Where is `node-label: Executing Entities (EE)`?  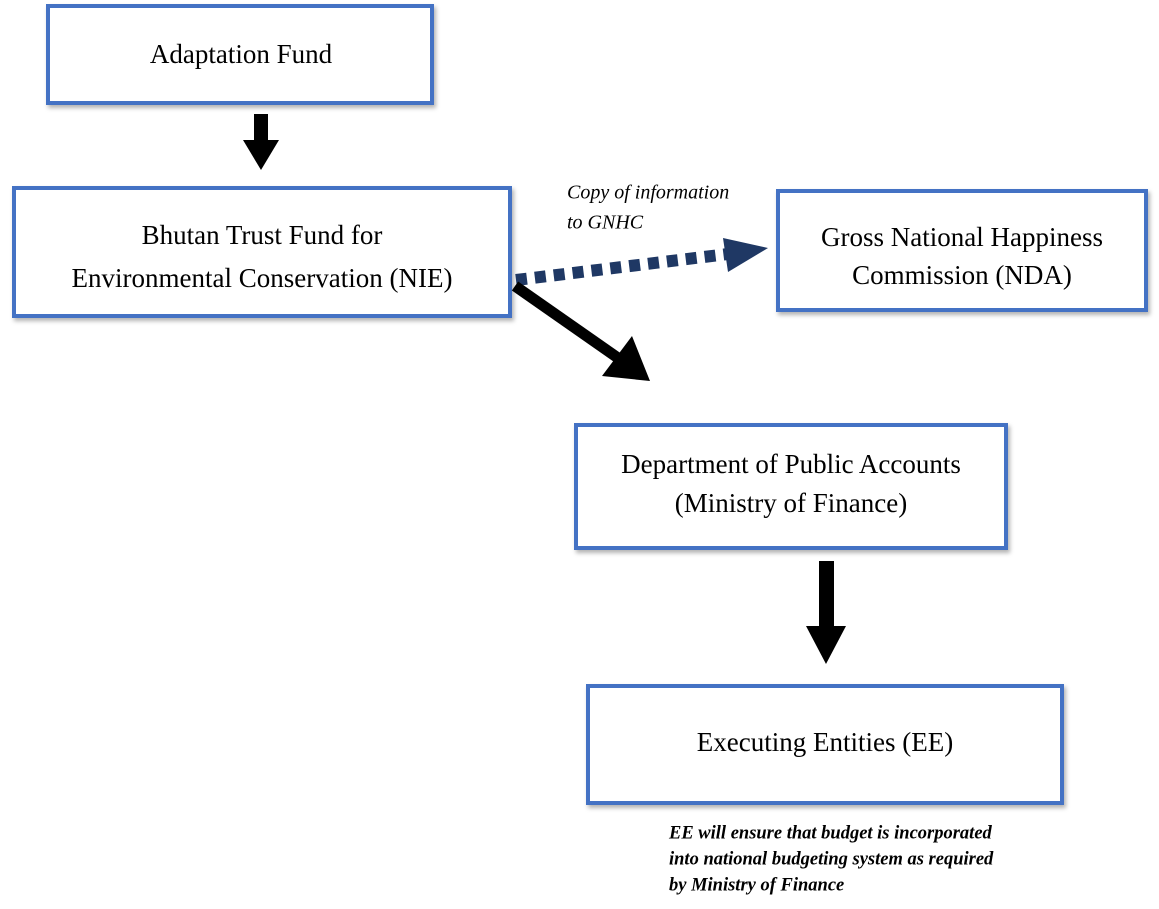 node-label: Executing Entities (EE) is located at coordinates (825, 742).